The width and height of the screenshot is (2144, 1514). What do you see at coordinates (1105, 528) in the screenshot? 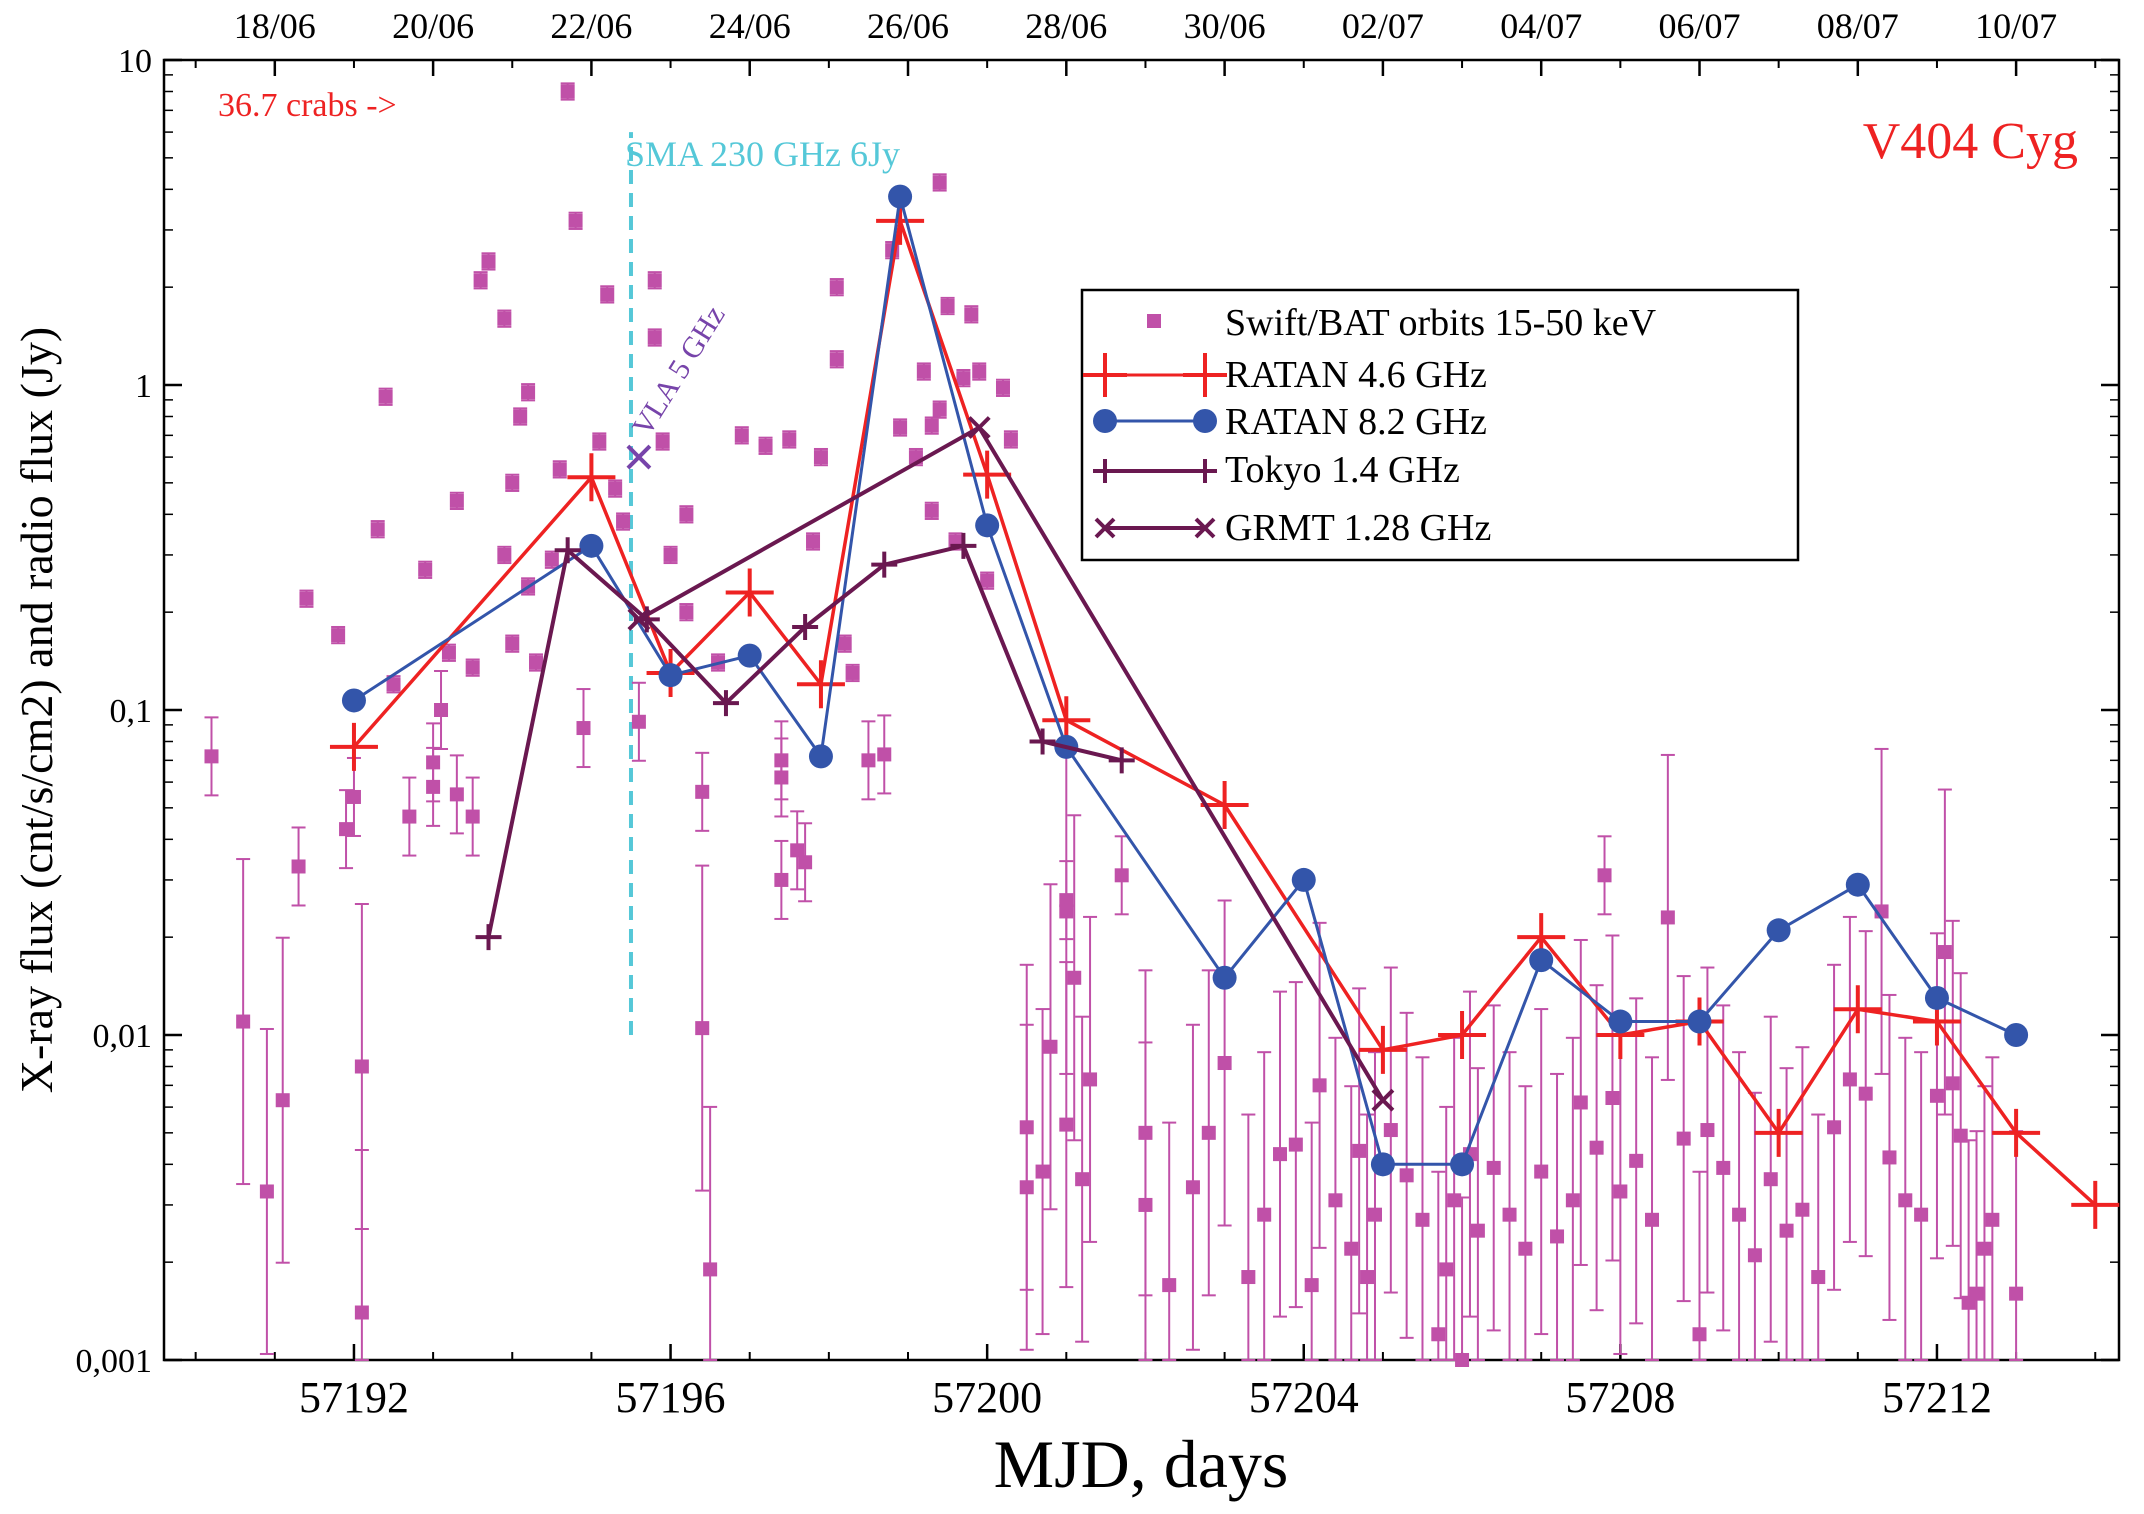
I see `legend-grmt-marker-a` at bounding box center [1105, 528].